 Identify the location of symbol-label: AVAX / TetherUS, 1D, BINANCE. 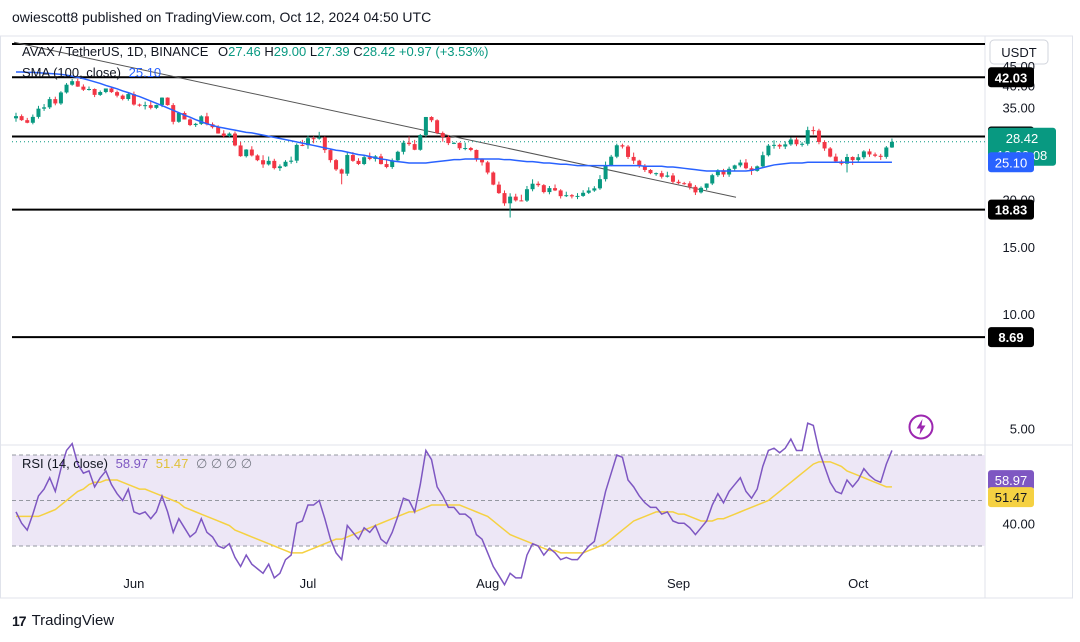
(115, 51).